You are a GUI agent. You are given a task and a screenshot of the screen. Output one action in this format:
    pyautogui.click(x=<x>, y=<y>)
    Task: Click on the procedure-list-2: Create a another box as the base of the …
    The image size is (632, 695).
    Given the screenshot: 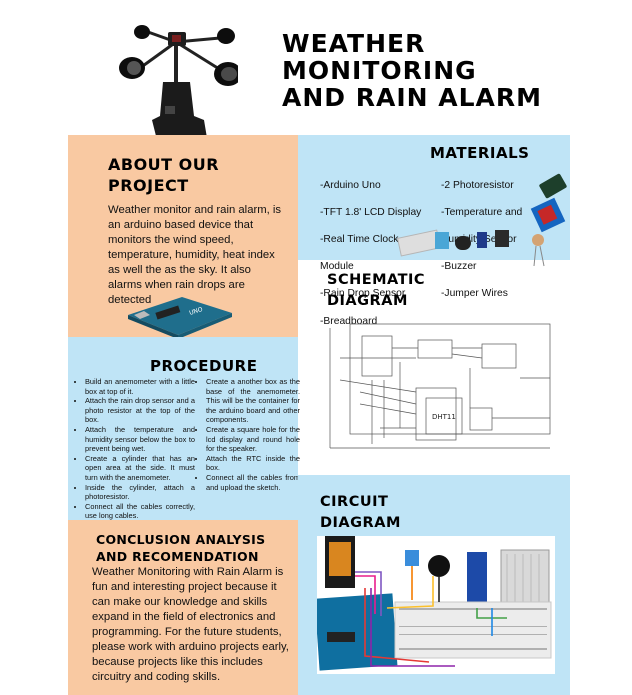 What is the action you would take?
    pyautogui.click(x=248, y=434)
    